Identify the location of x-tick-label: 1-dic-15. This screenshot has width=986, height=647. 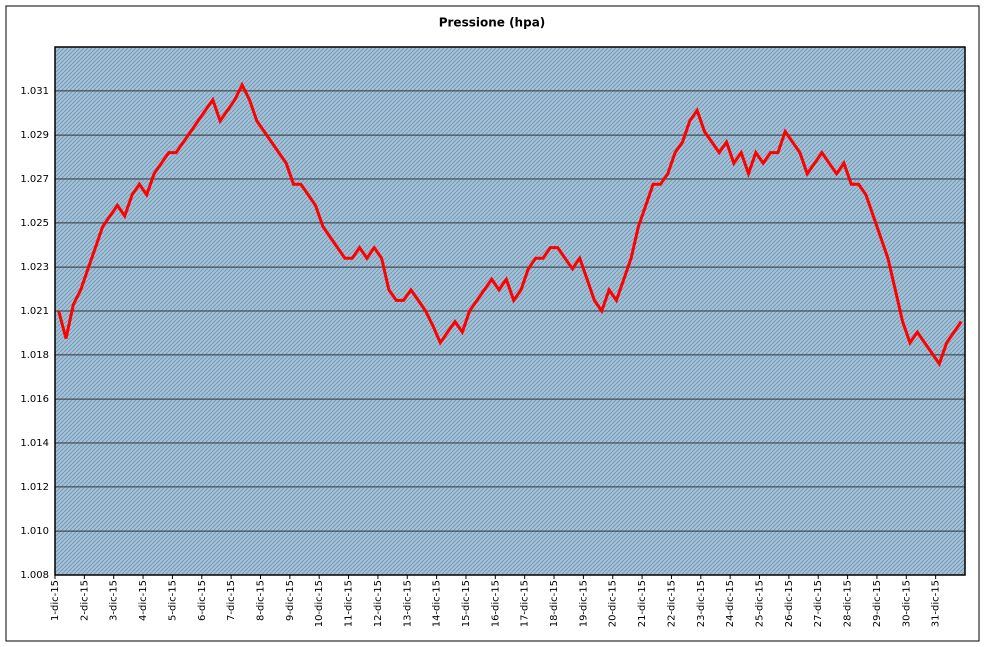
(55, 600).